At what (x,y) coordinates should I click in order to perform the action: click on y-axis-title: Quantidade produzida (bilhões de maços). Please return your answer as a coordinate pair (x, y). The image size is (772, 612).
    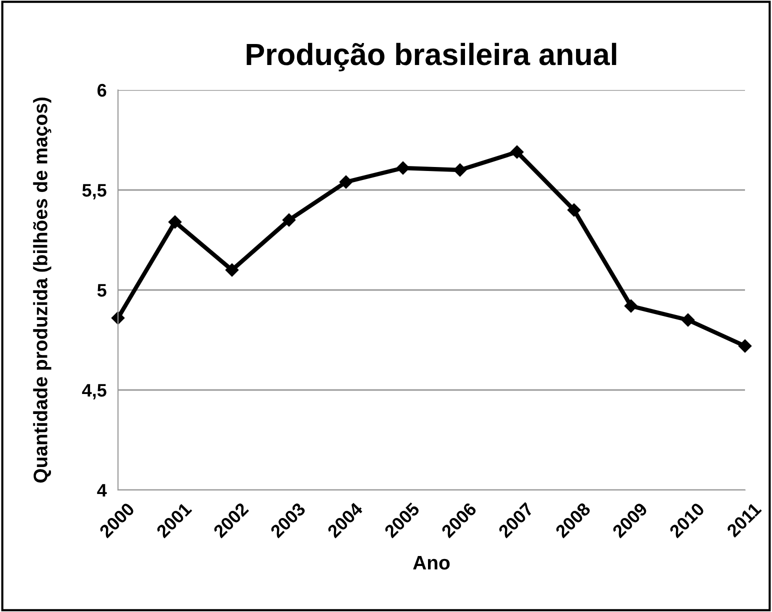
    Looking at the image, I should click on (42, 290).